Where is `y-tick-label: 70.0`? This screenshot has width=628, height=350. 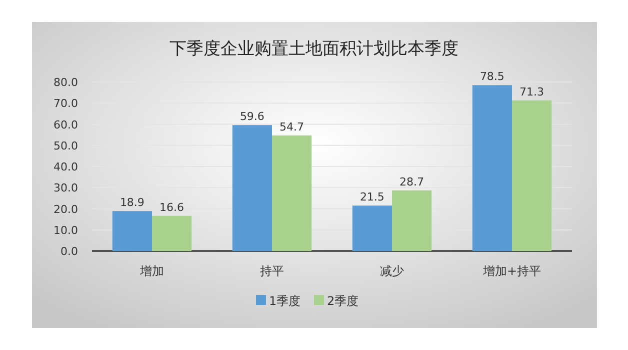 y-tick-label: 70.0 is located at coordinates (66, 103).